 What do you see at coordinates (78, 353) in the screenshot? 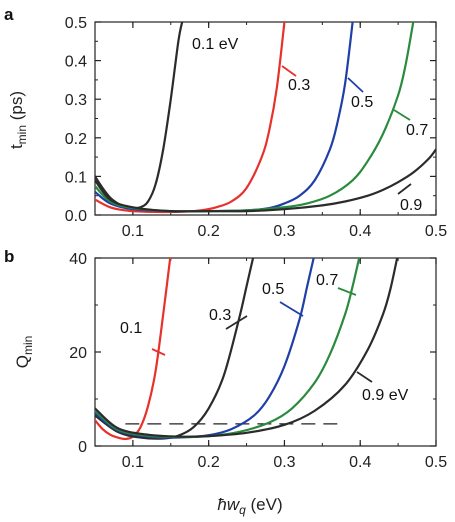
I see `y-tick-label: 20` at bounding box center [78, 353].